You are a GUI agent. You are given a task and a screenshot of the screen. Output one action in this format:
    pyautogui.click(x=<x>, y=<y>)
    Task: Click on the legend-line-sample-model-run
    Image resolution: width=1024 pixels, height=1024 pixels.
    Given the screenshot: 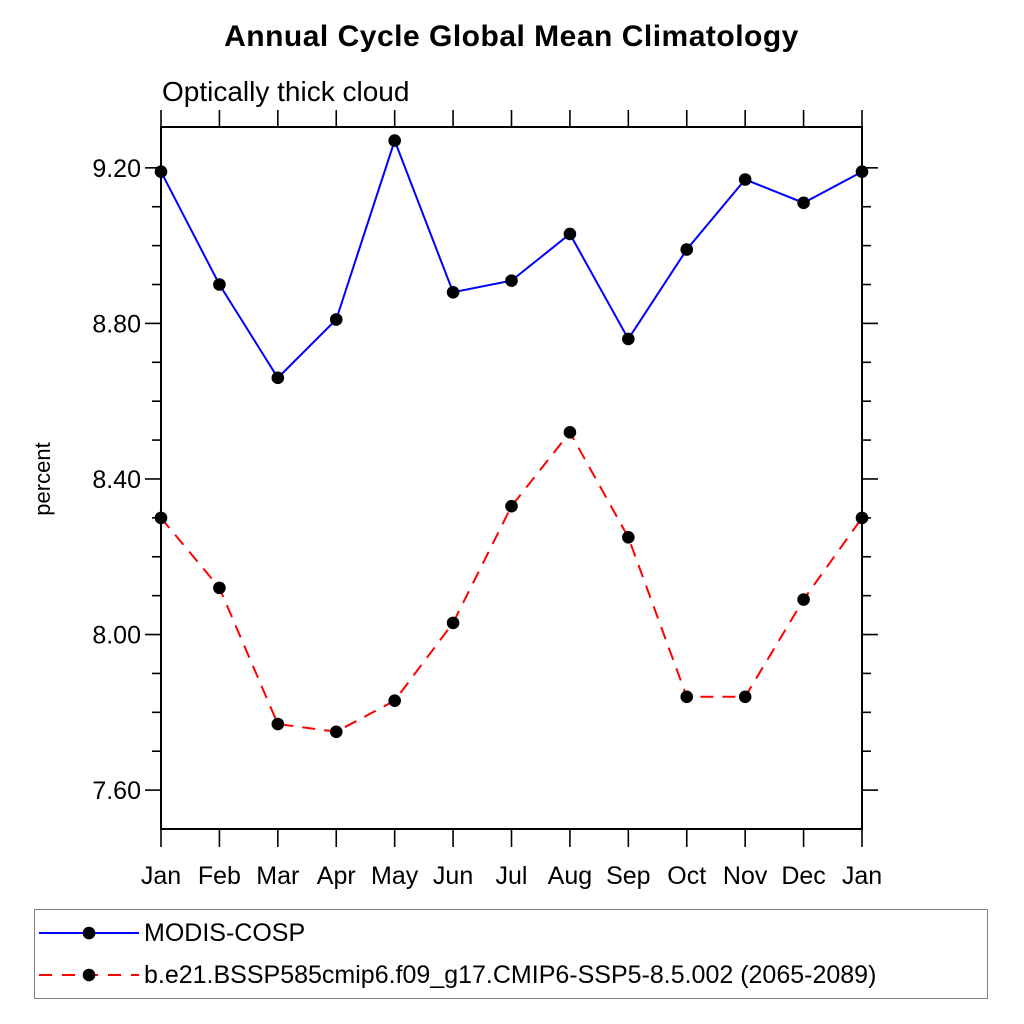 What is the action you would take?
    pyautogui.click(x=89, y=975)
    